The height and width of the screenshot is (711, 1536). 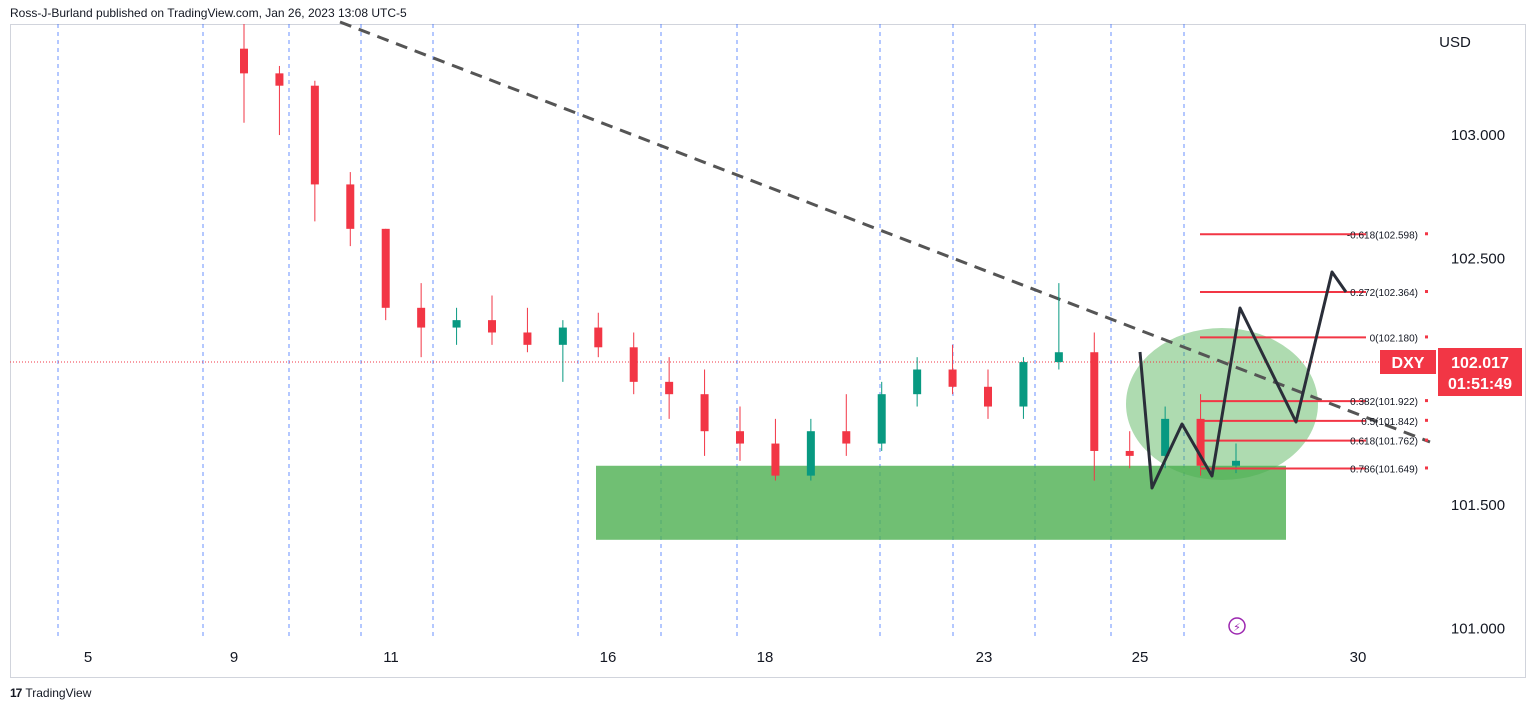 I want to click on y-tick-label-2: 101.500, so click(x=1478, y=505).